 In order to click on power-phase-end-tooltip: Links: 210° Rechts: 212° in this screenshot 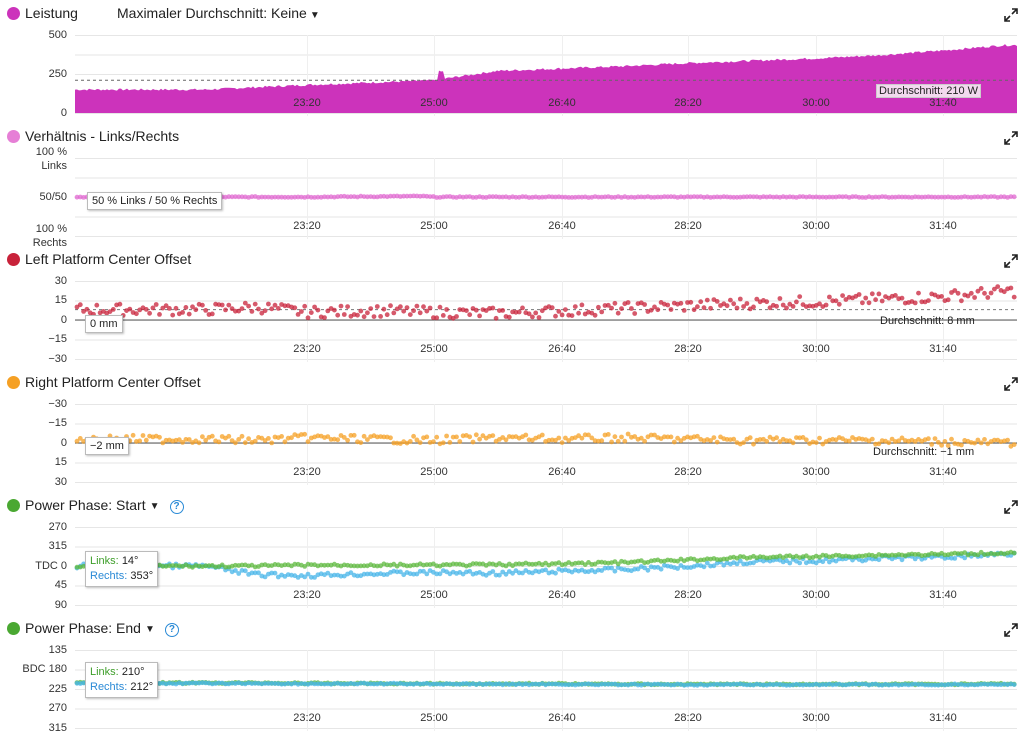, I will do `click(122, 680)`.